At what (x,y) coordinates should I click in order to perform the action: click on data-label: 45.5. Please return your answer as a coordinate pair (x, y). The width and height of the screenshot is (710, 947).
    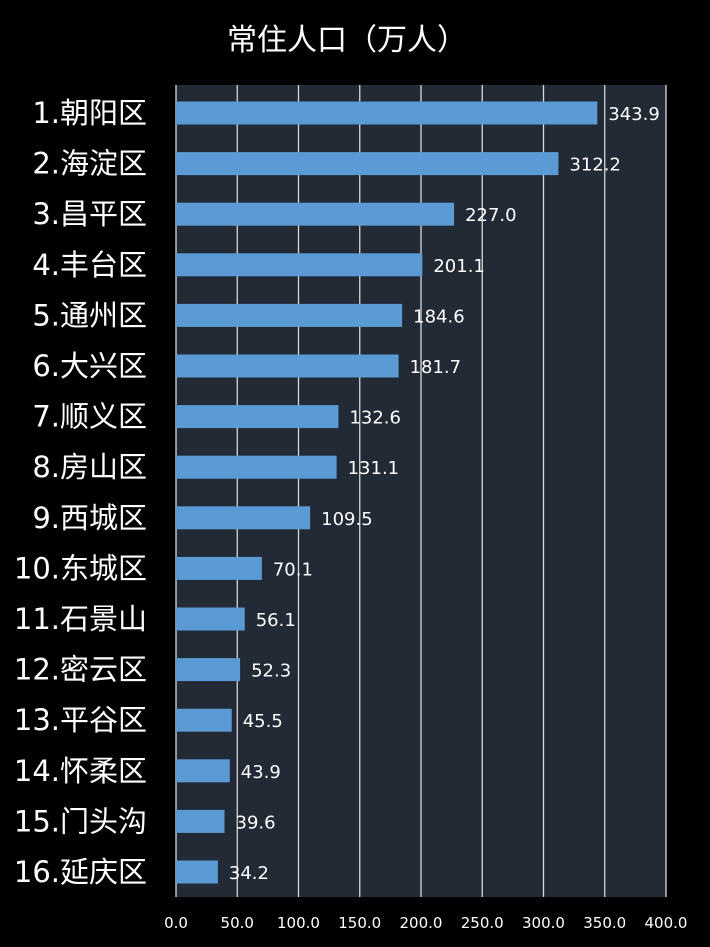
    Looking at the image, I should click on (263, 721).